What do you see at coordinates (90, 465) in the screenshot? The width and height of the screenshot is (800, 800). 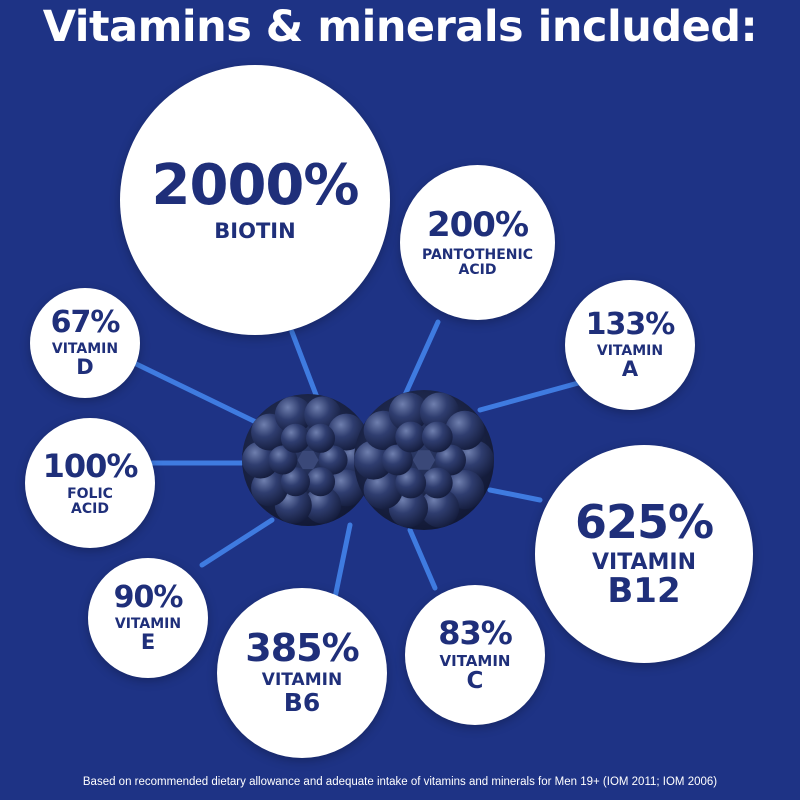 I see `folic-acid-percent: 100%` at bounding box center [90, 465].